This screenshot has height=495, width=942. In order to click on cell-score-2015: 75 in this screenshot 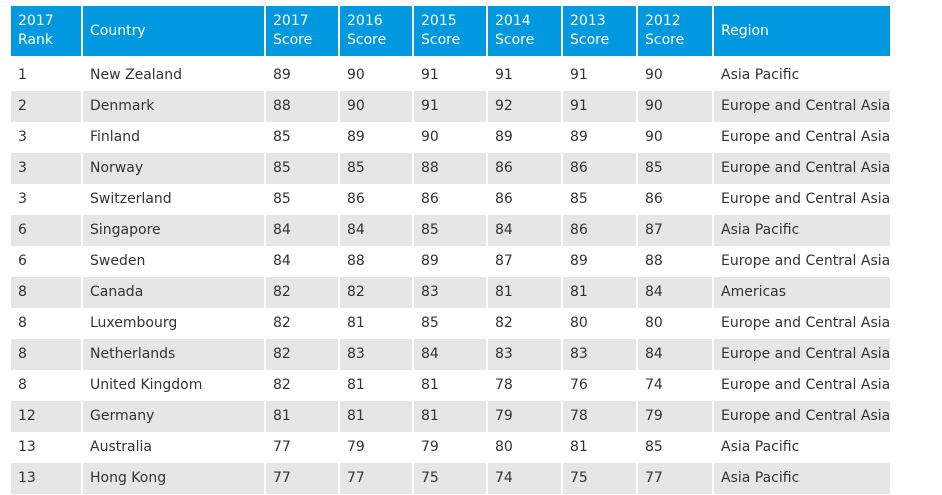, I will do `click(450, 478)`.